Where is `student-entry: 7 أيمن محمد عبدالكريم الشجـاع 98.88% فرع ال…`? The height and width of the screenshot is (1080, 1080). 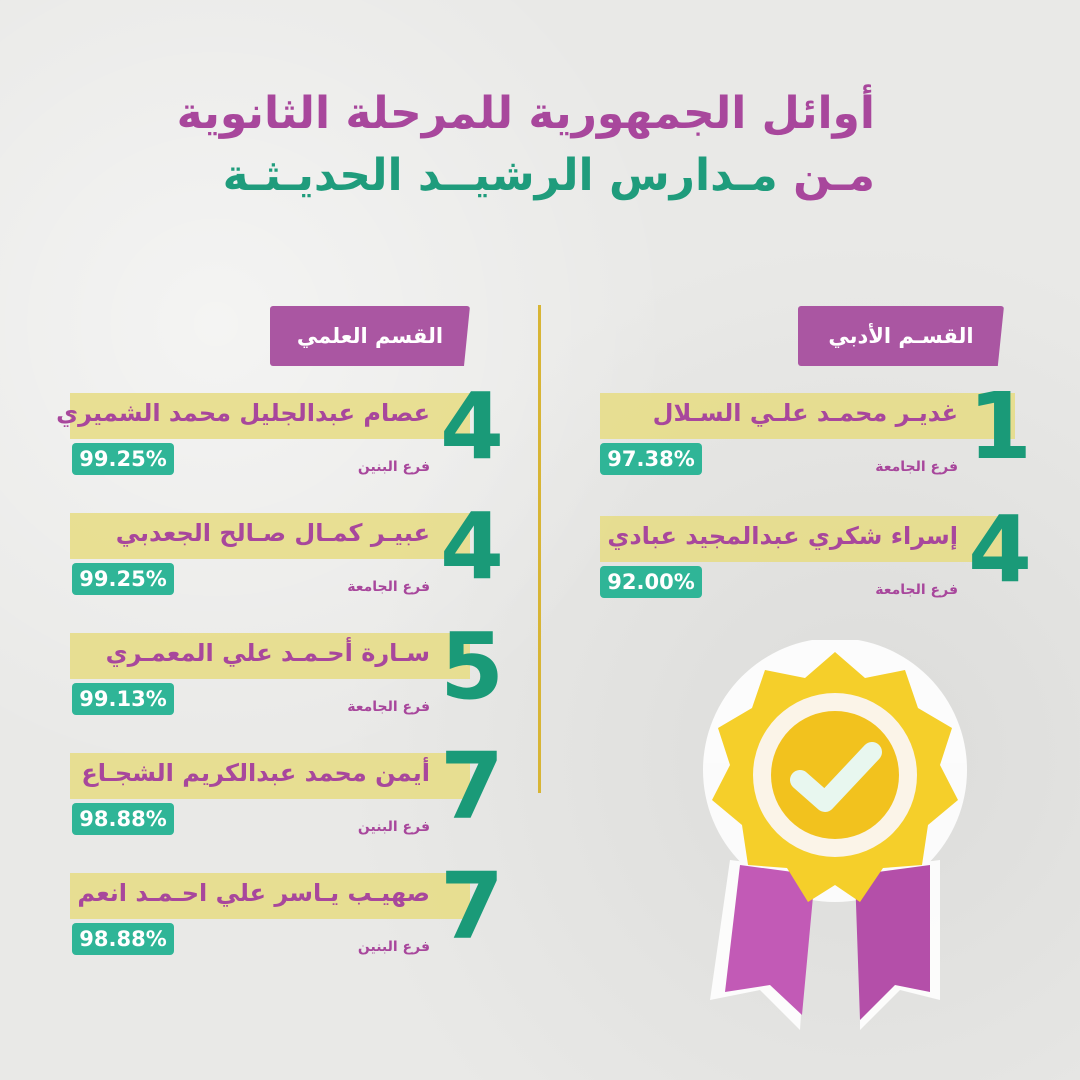
student-entry: 7 أيمن محمد عبدالكريم الشجـاع 98.88% فرع ال… is located at coordinates (540, 797).